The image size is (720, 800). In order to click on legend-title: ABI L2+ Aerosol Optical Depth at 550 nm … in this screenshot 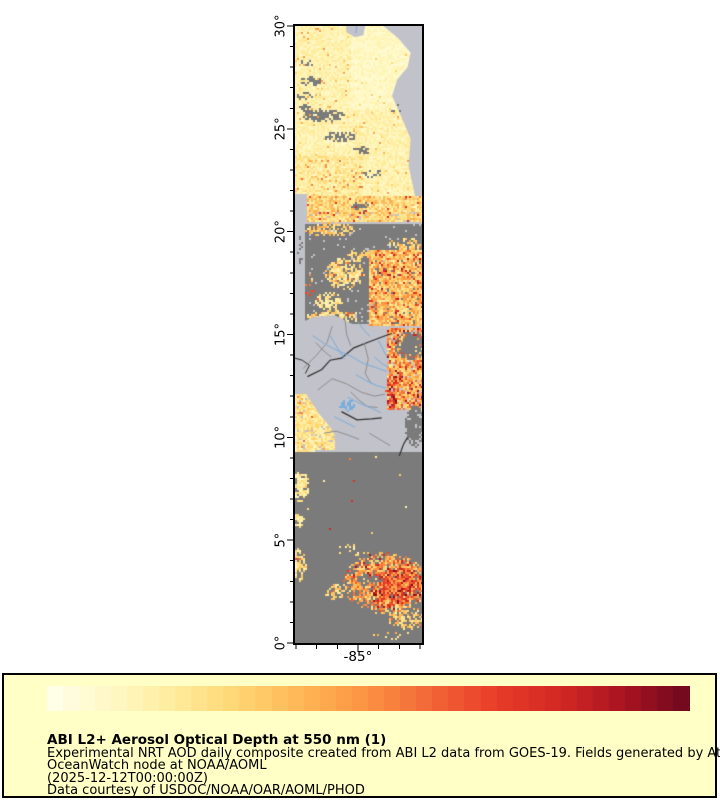, I will do `click(217, 740)`.